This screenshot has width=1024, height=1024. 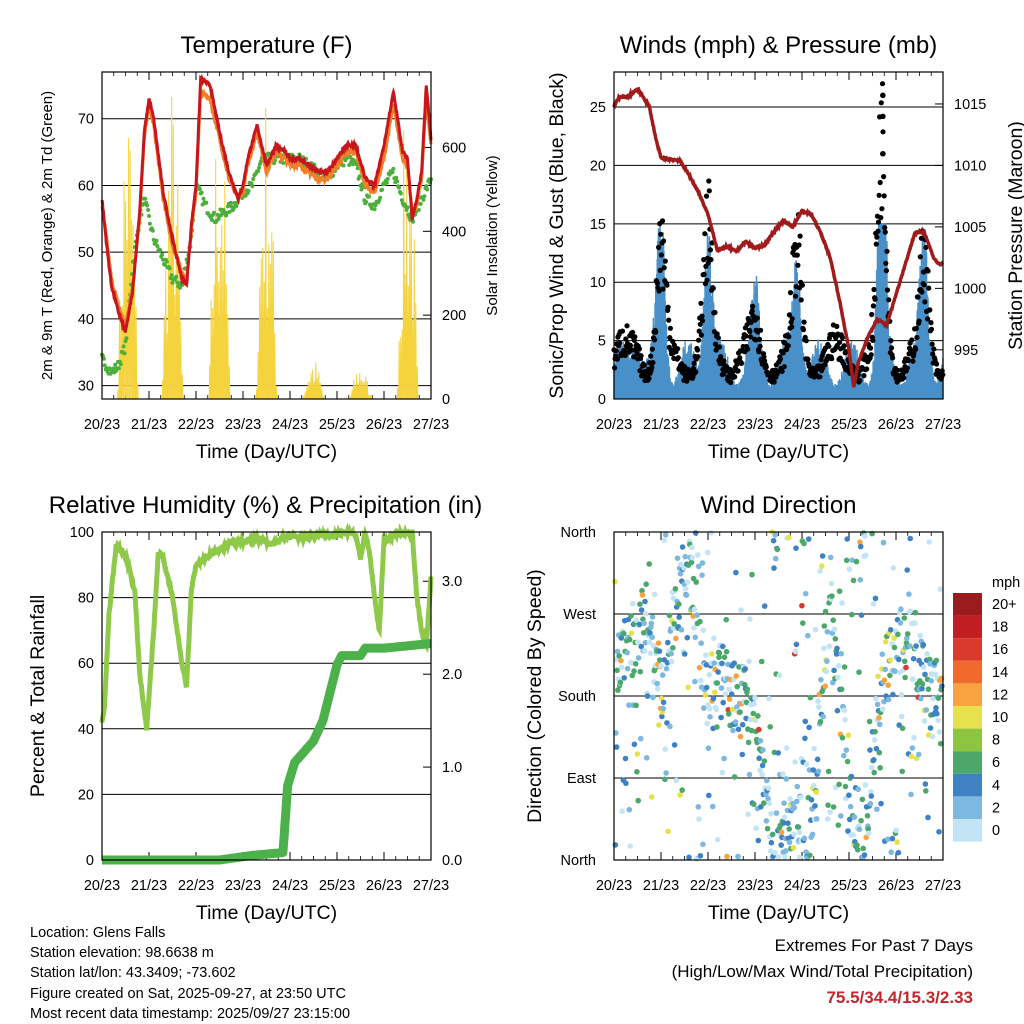 I want to click on solar-spike, so click(x=219, y=279).